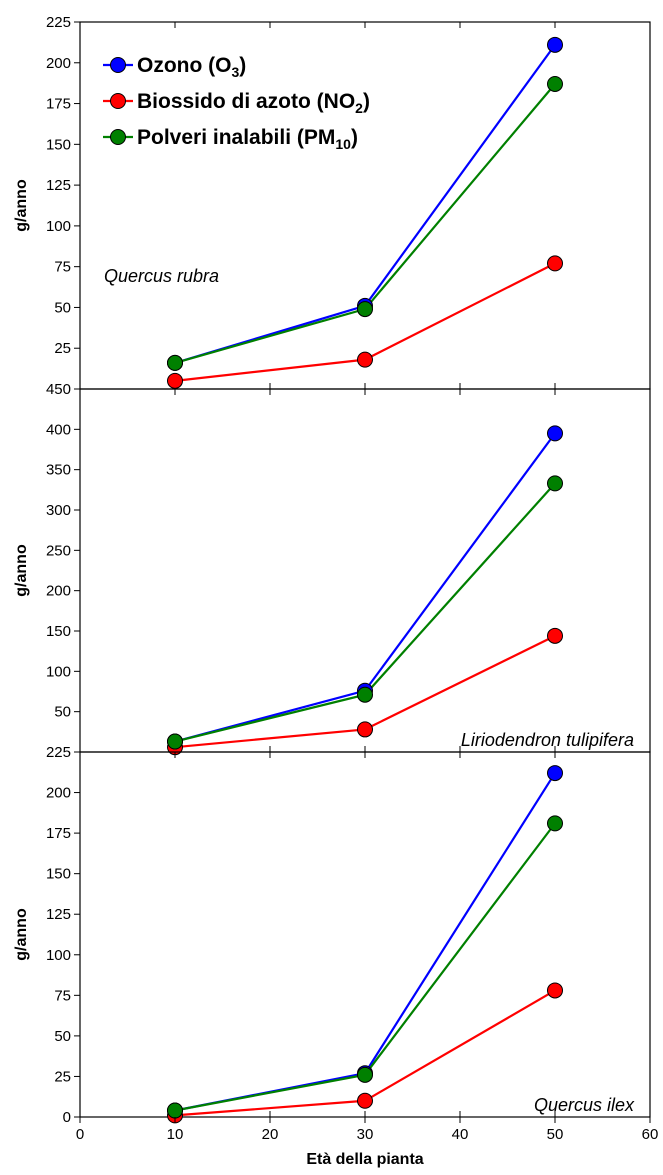 This screenshot has height=1175, width=663. Describe the element at coordinates (161, 276) in the screenshot. I see `panel-label: Quercus rubra` at that location.